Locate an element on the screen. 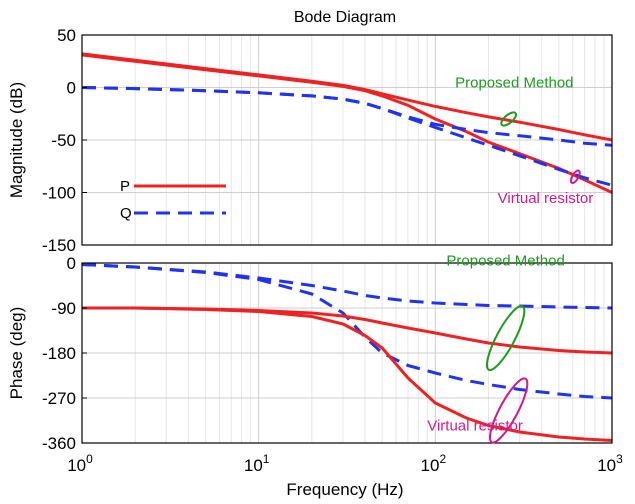 The width and height of the screenshot is (635, 504). y-tick-label: -180 is located at coordinates (59, 353).